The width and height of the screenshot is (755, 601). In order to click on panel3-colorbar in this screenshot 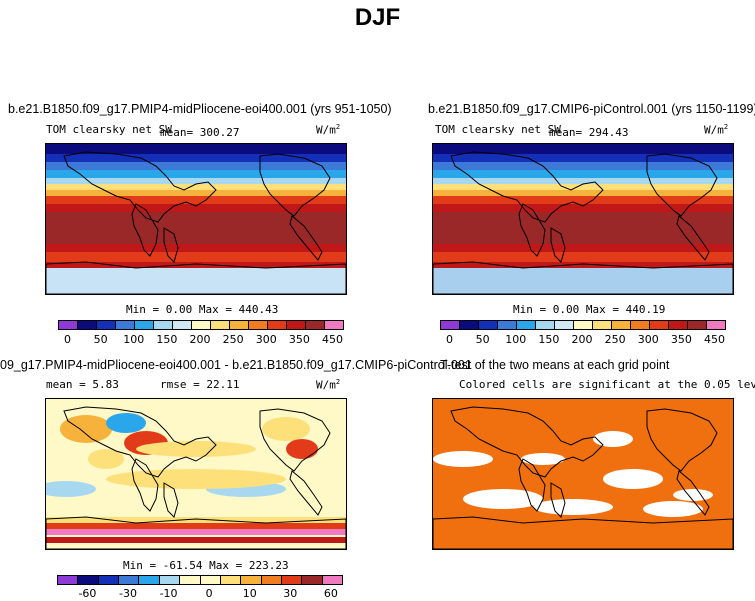, I will do `click(200, 580)`.